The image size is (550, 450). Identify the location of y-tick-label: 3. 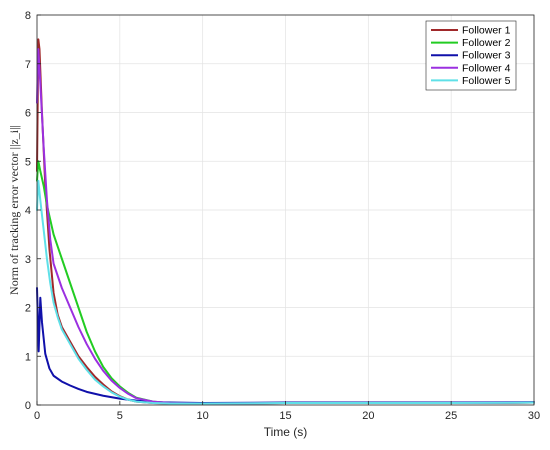
(28, 260).